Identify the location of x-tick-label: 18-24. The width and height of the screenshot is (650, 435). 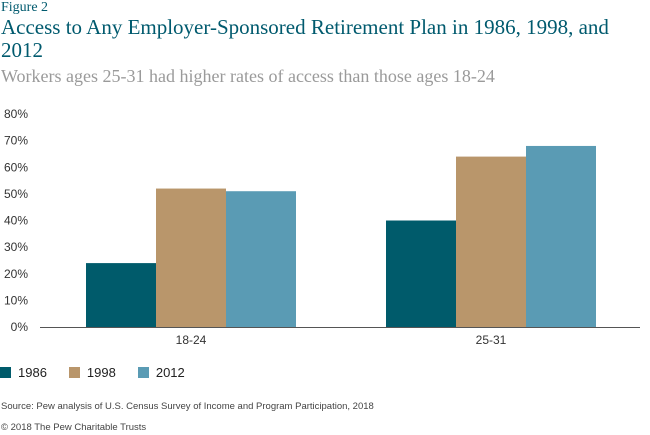
(191, 340).